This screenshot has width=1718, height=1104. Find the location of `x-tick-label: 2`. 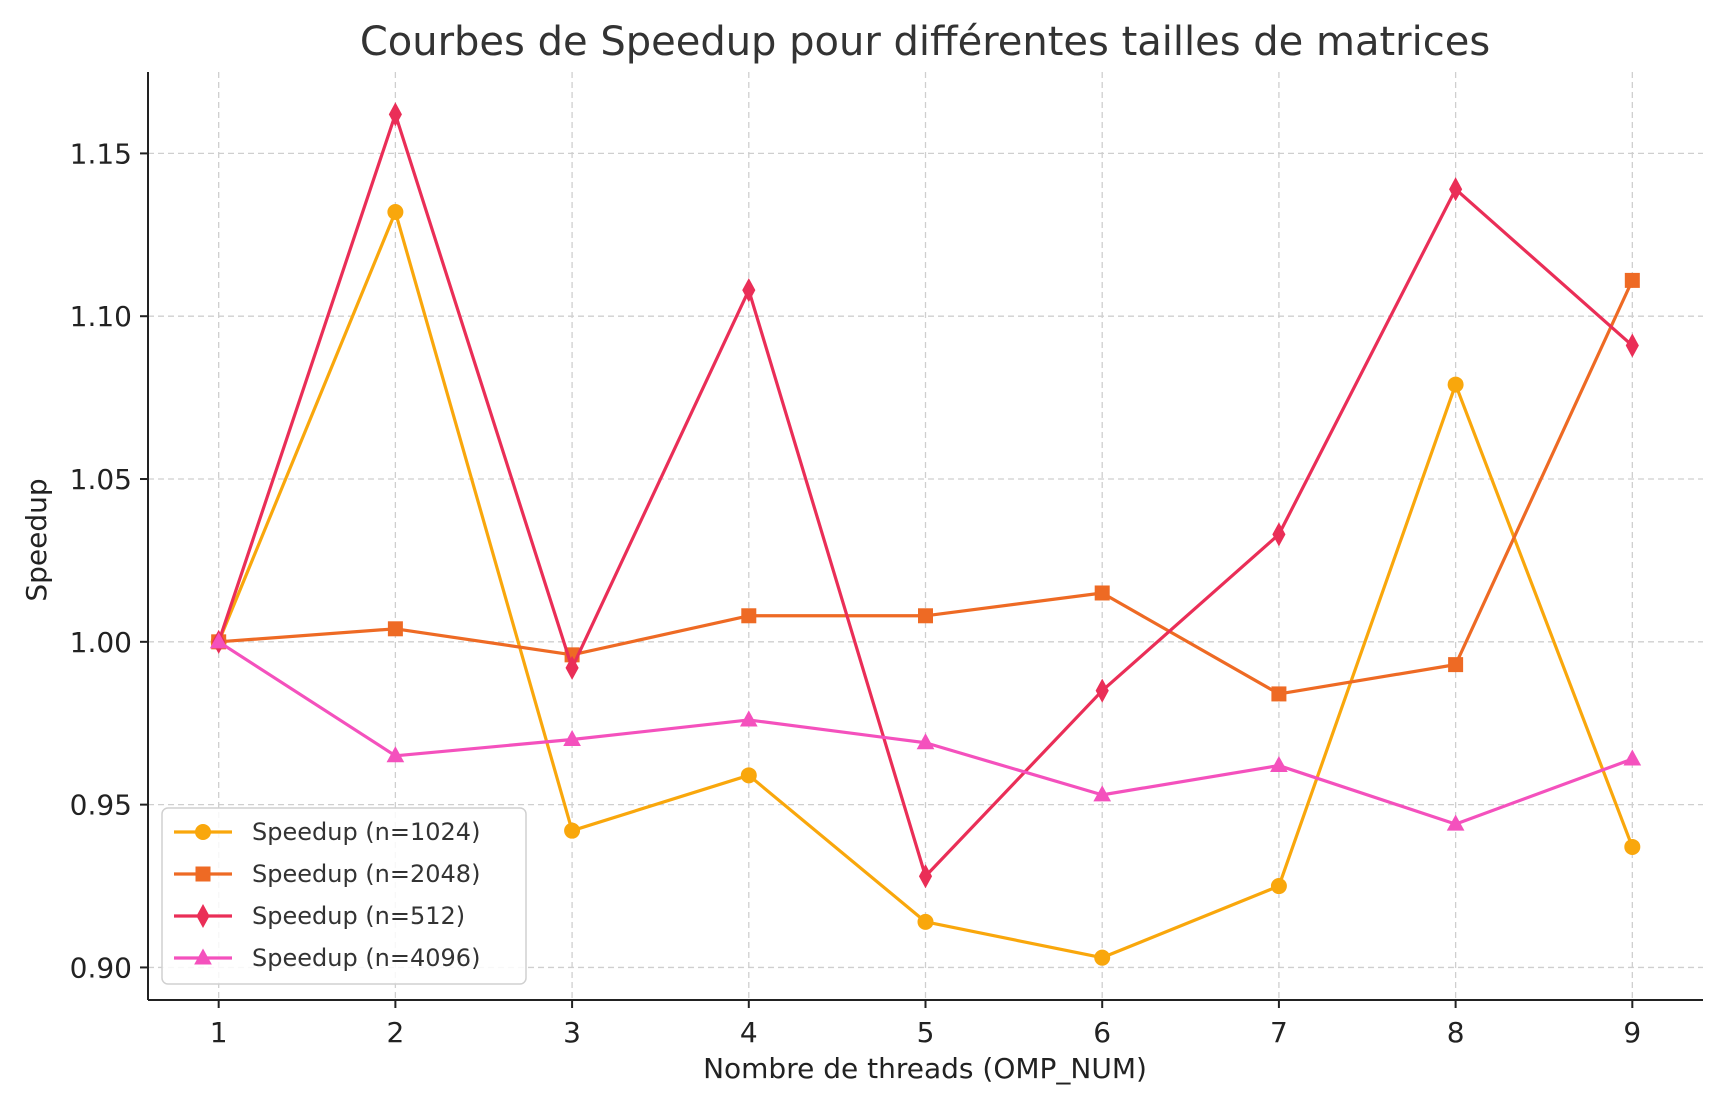

x-tick-label: 2 is located at coordinates (395, 1032).